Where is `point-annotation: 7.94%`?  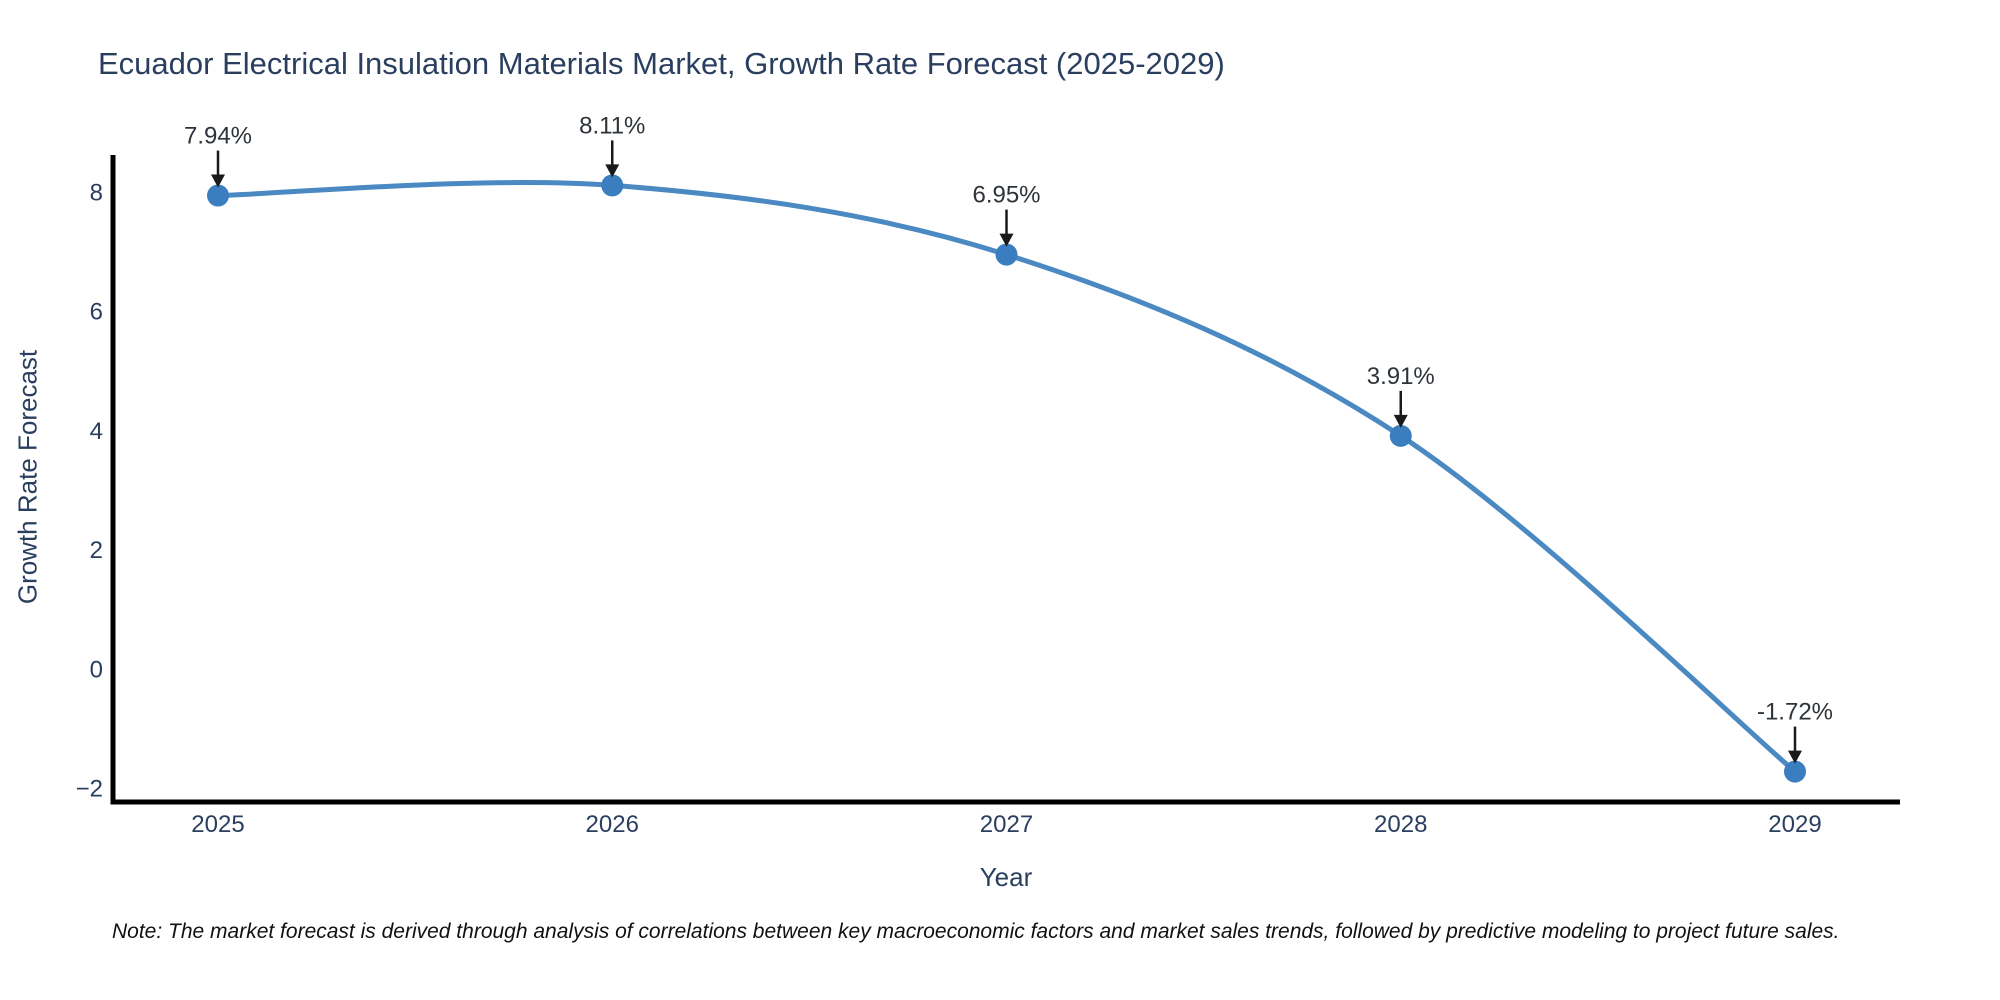
point-annotation: 7.94% is located at coordinates (218, 155).